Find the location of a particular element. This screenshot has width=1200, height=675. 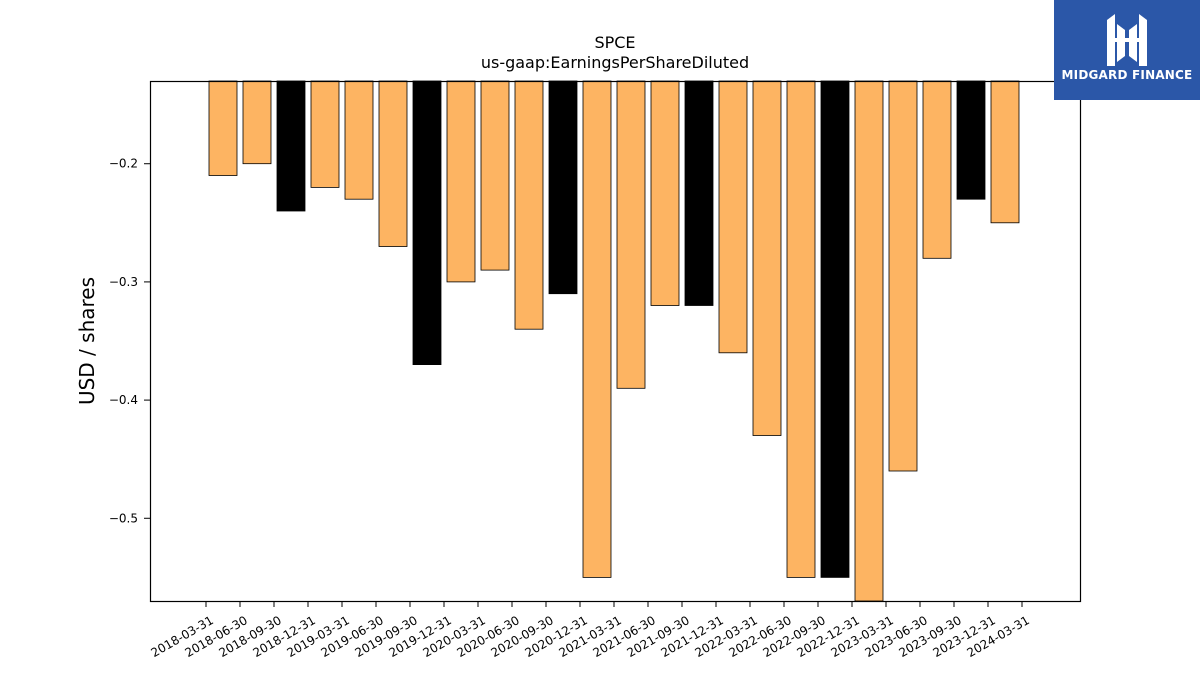

y-tick-label: −0.2 is located at coordinates (123, 164).